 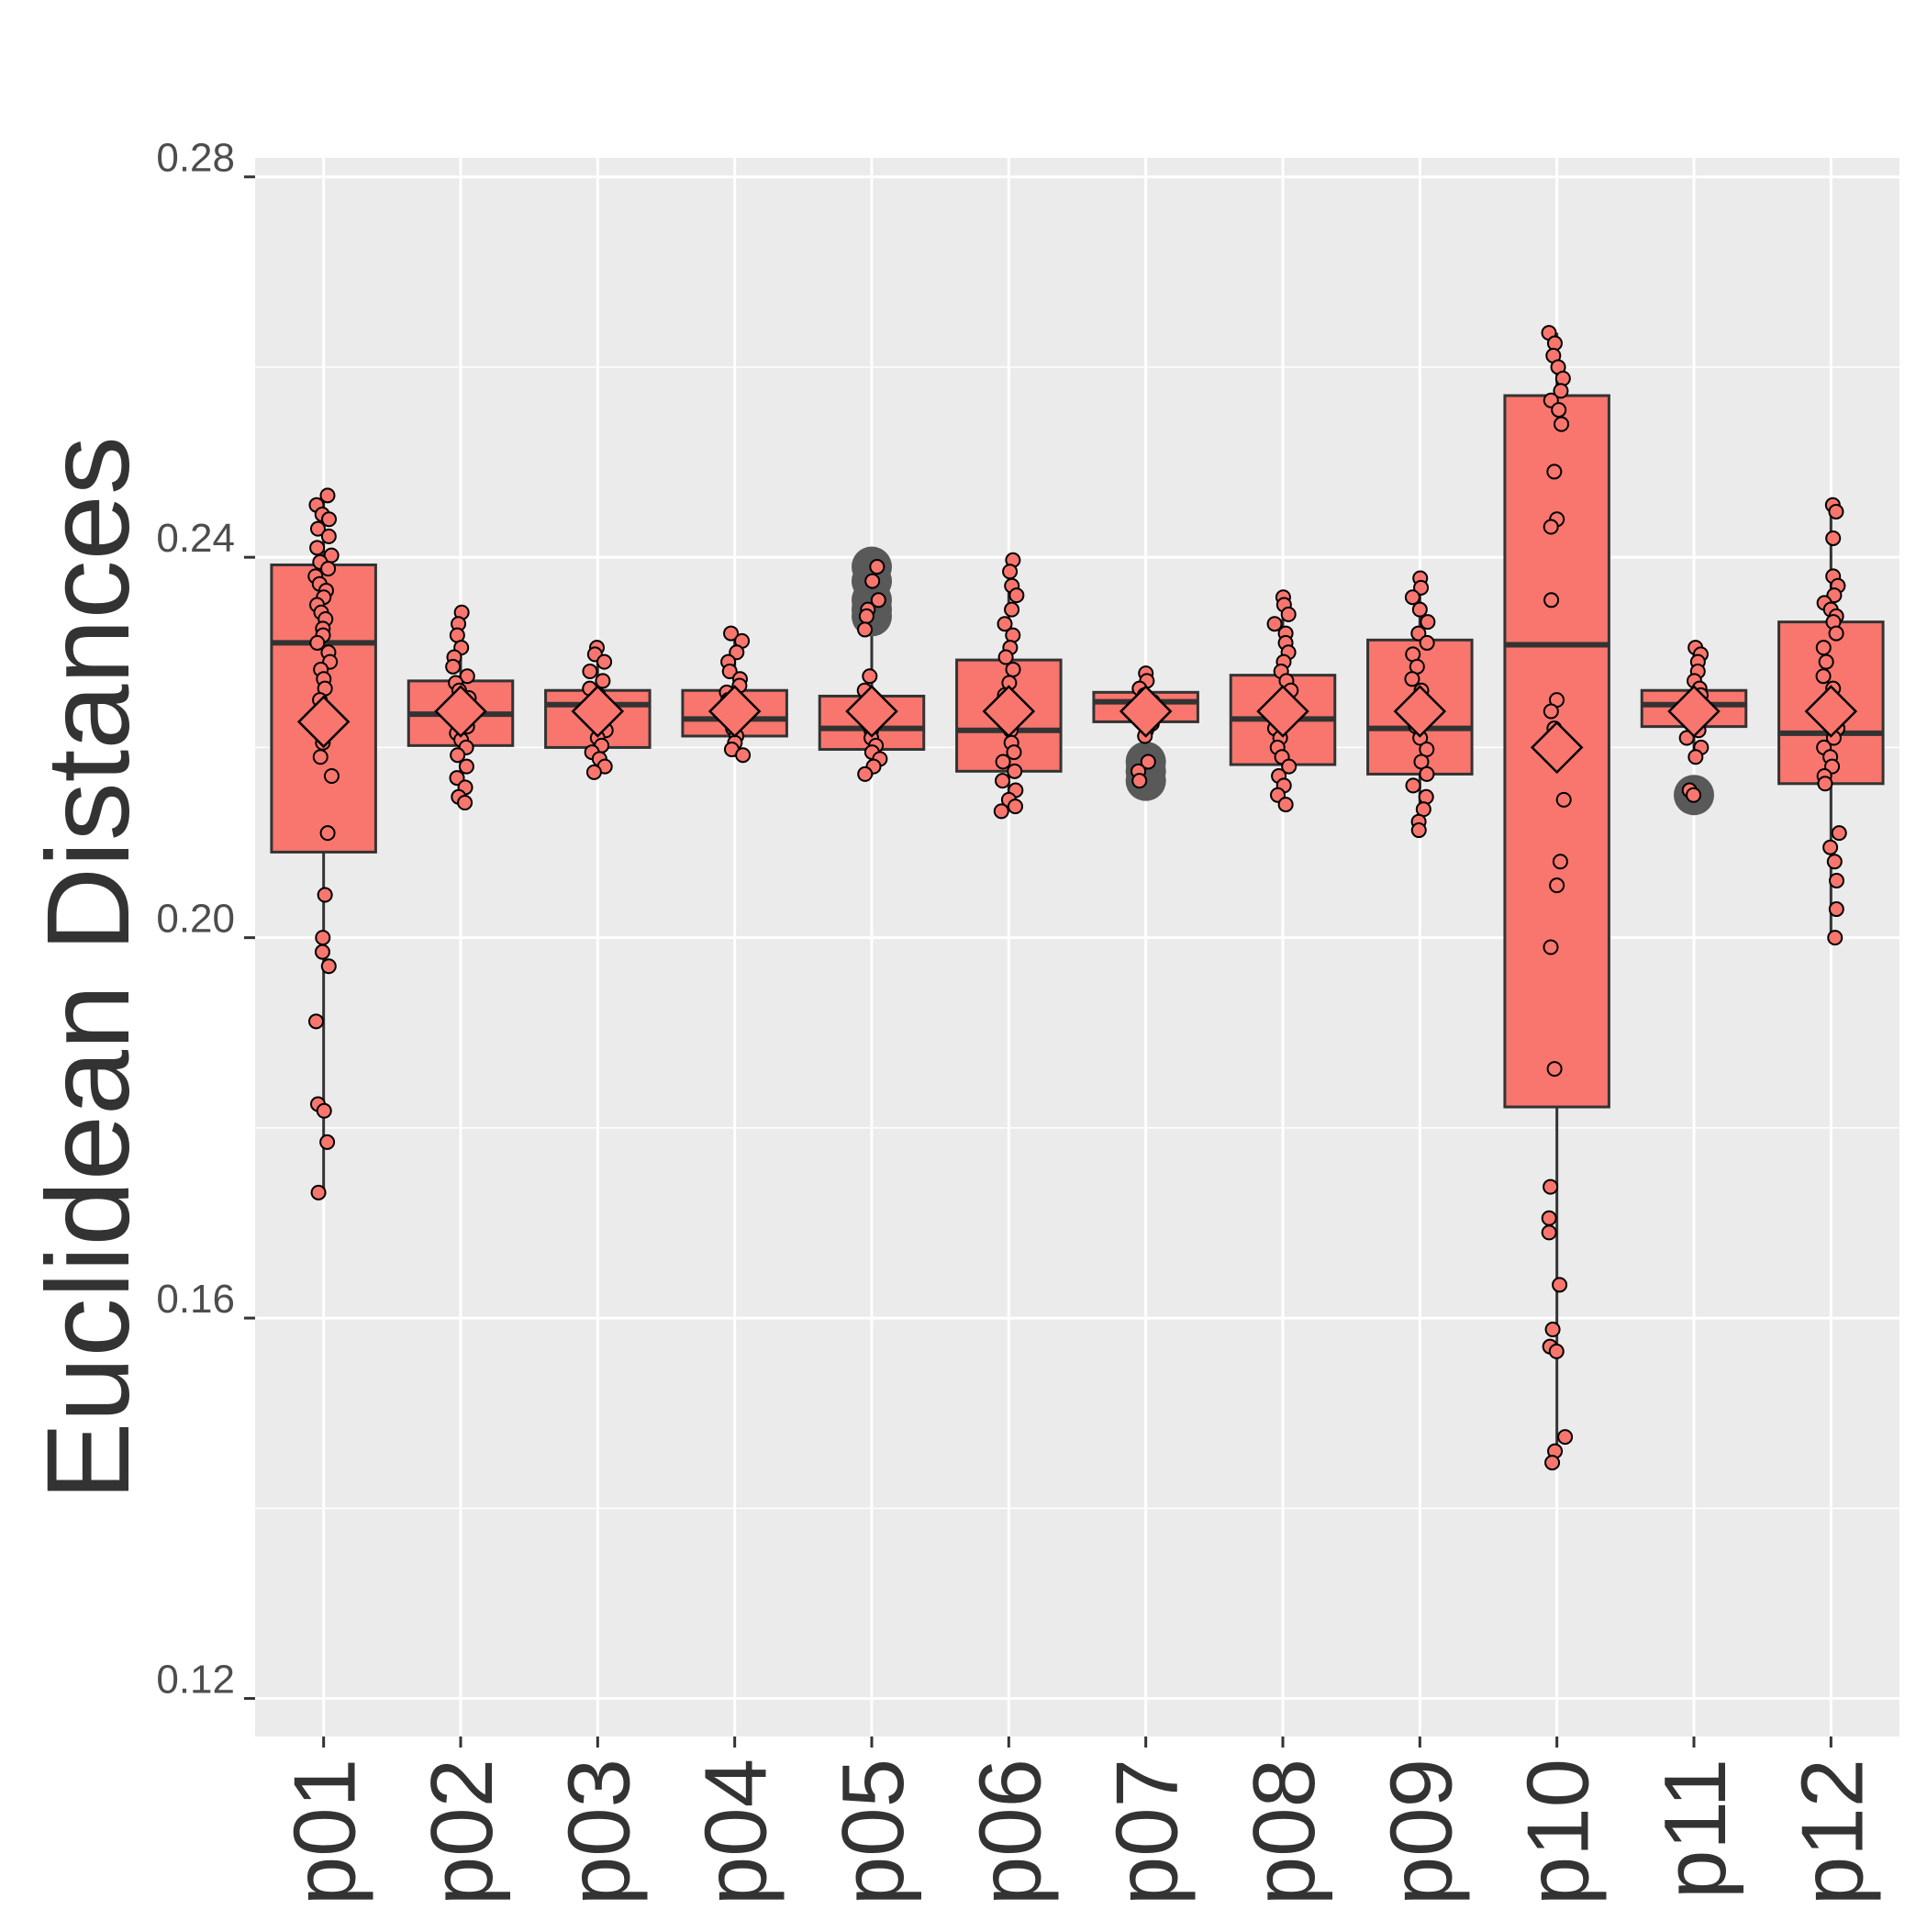 What do you see at coordinates (195, 1300) in the screenshot?
I see `y-tick-label: 0.16` at bounding box center [195, 1300].